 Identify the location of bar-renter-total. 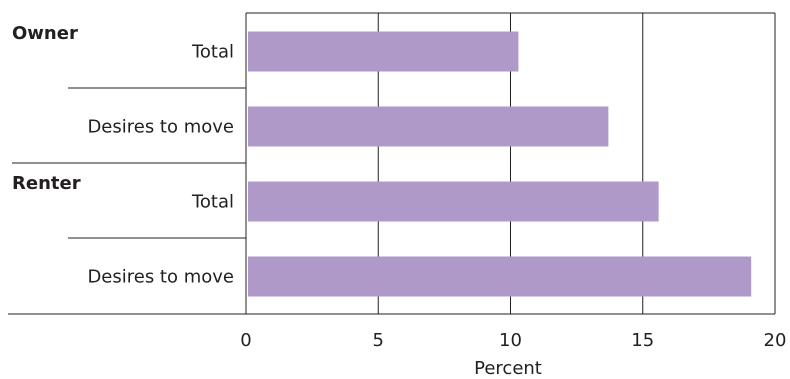
(453, 201).